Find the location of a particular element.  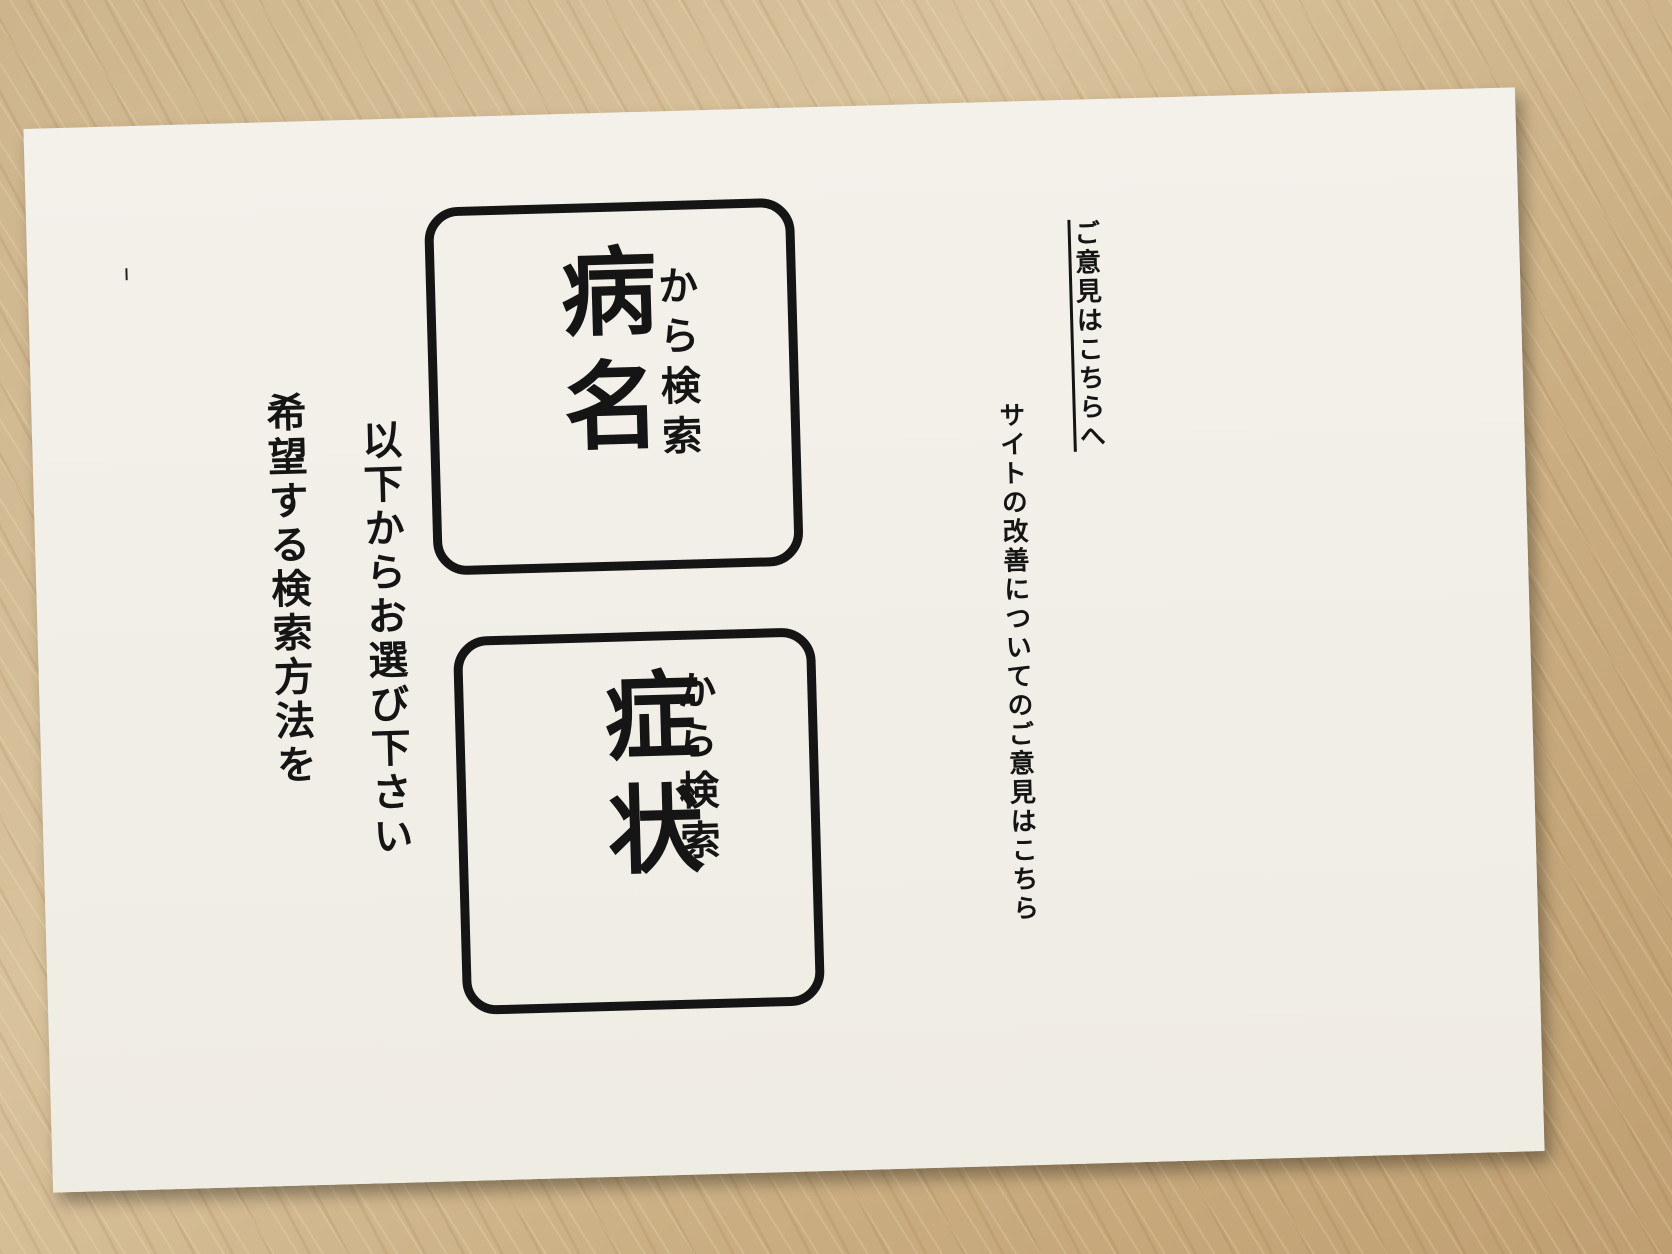

page-mark is located at coordinates (126, 274).